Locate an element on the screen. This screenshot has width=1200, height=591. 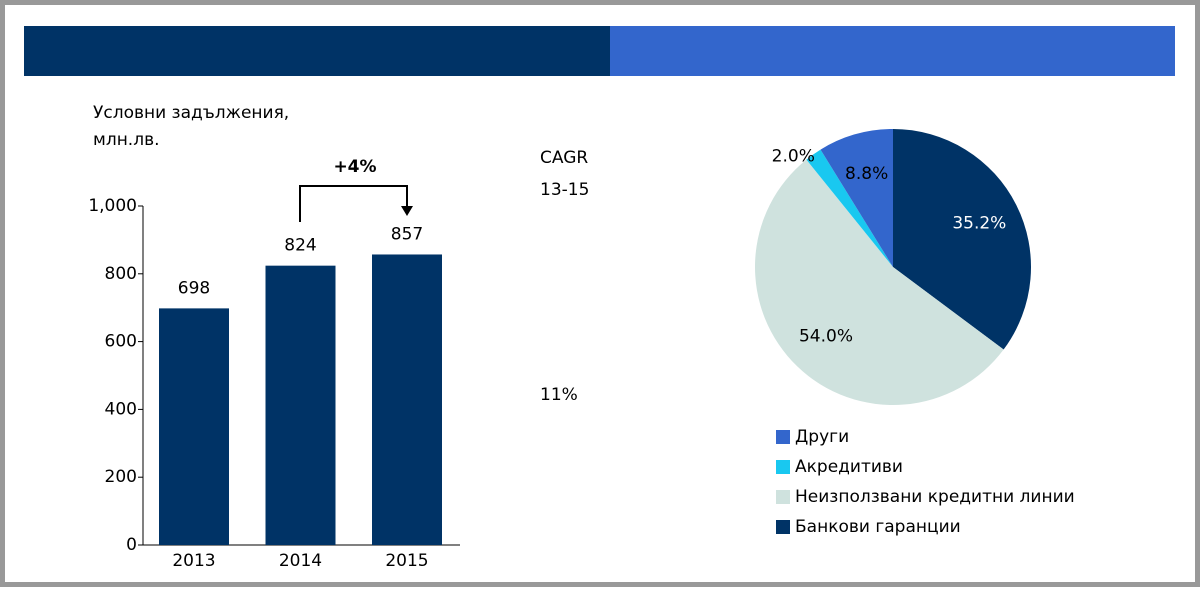
x-tick-label: 2015 is located at coordinates (406, 561).